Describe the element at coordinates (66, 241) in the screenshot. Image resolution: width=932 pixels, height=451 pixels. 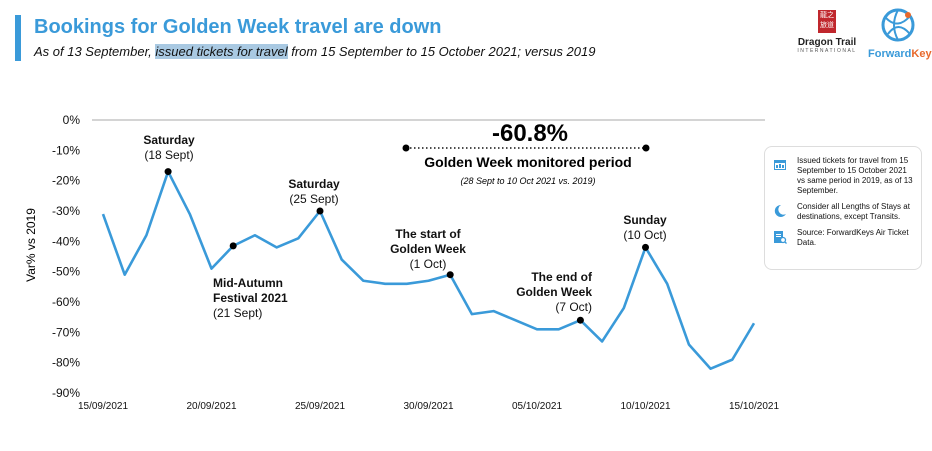
I see `y-tick-label: -40%` at that location.